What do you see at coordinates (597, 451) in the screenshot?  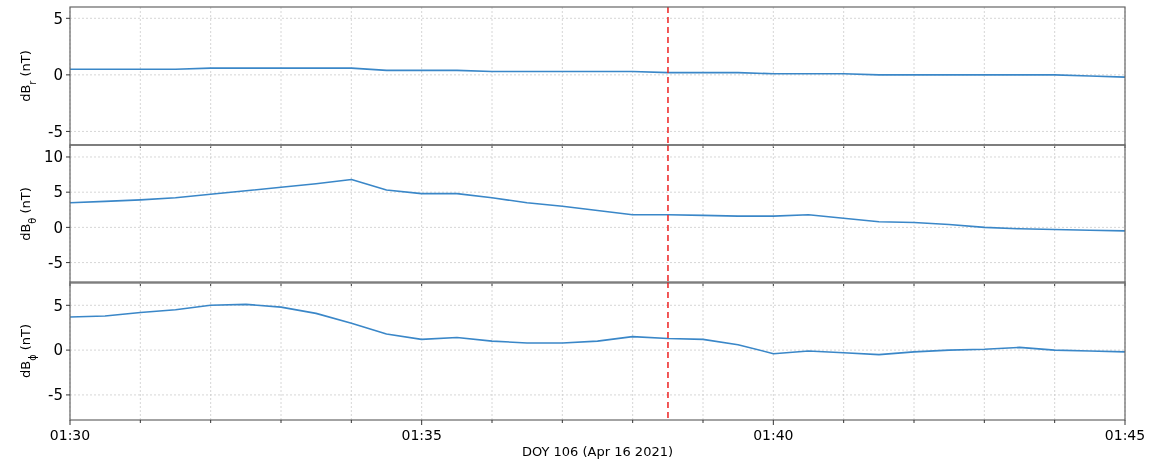 I see `x-axis-title: DOY 106 (Apr 16 2021)` at bounding box center [597, 451].